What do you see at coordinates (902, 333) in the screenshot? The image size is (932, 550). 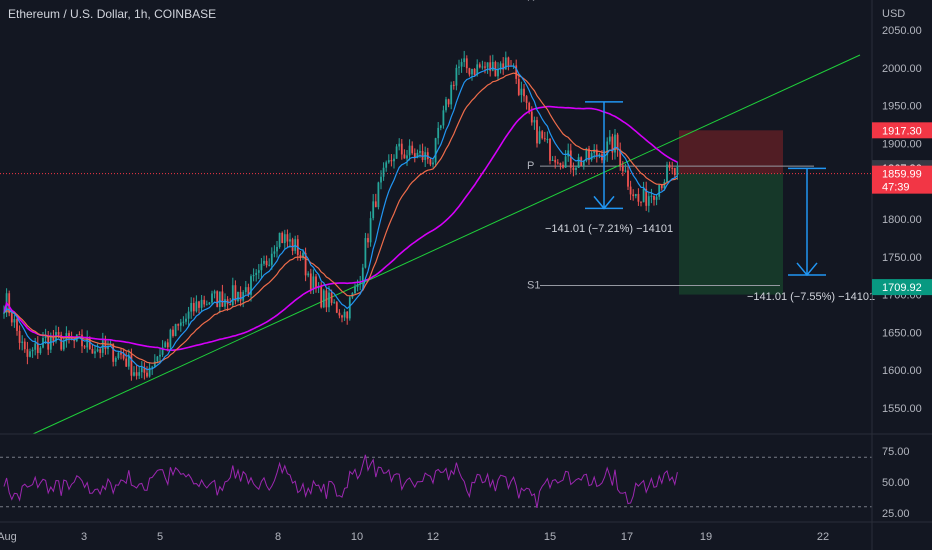 I see `price-tick-label: 1650.00` at bounding box center [902, 333].